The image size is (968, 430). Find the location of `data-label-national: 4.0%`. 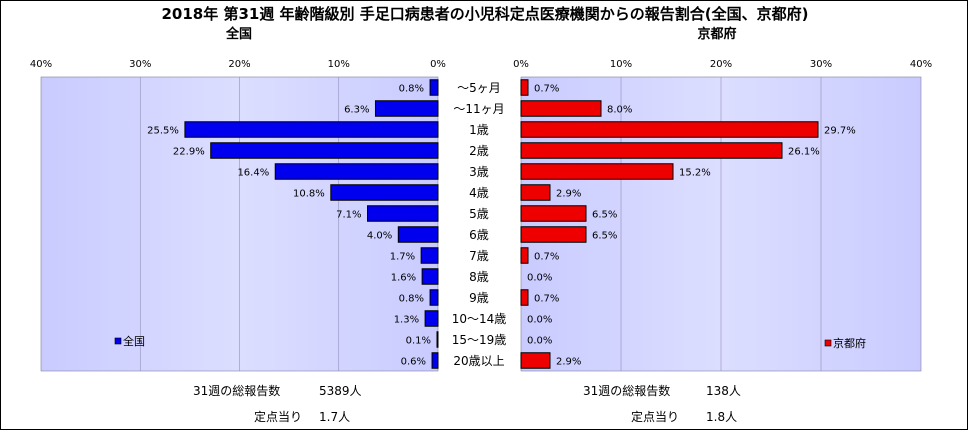

data-label-national: 4.0% is located at coordinates (379, 236).